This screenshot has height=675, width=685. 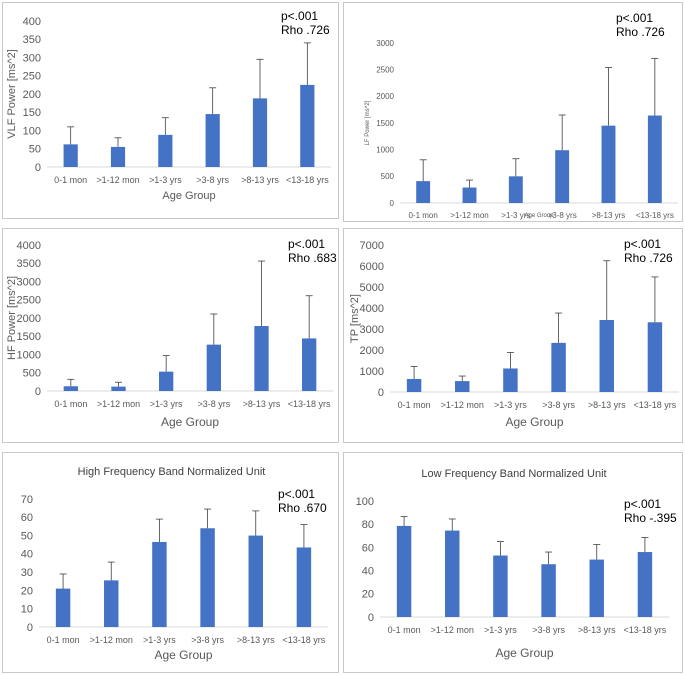 I want to click on y-tick-label: 5000, so click(x=372, y=288).